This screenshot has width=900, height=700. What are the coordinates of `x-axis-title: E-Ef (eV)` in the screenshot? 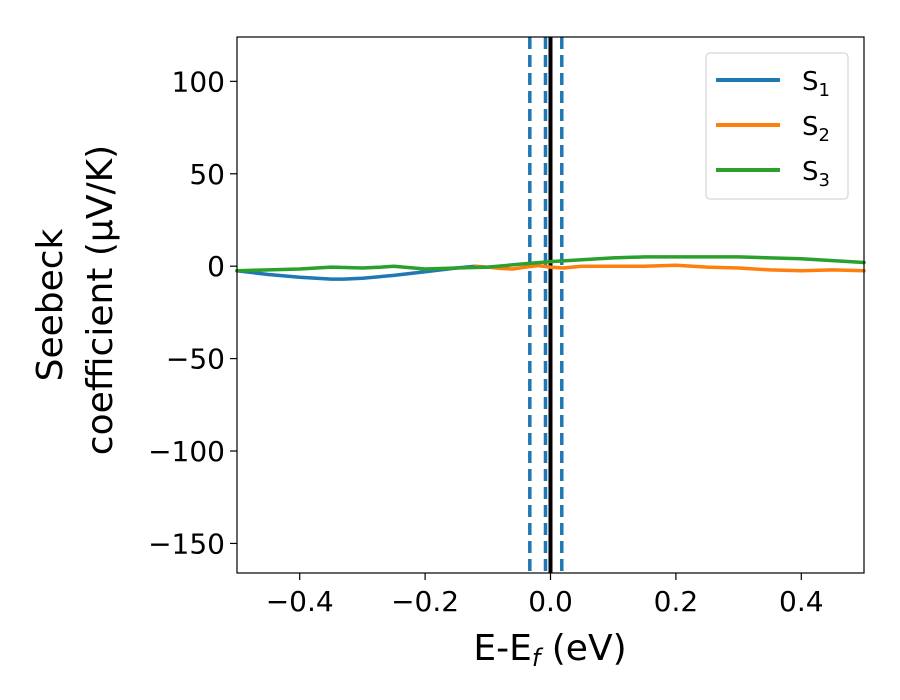 It's located at (549, 650).